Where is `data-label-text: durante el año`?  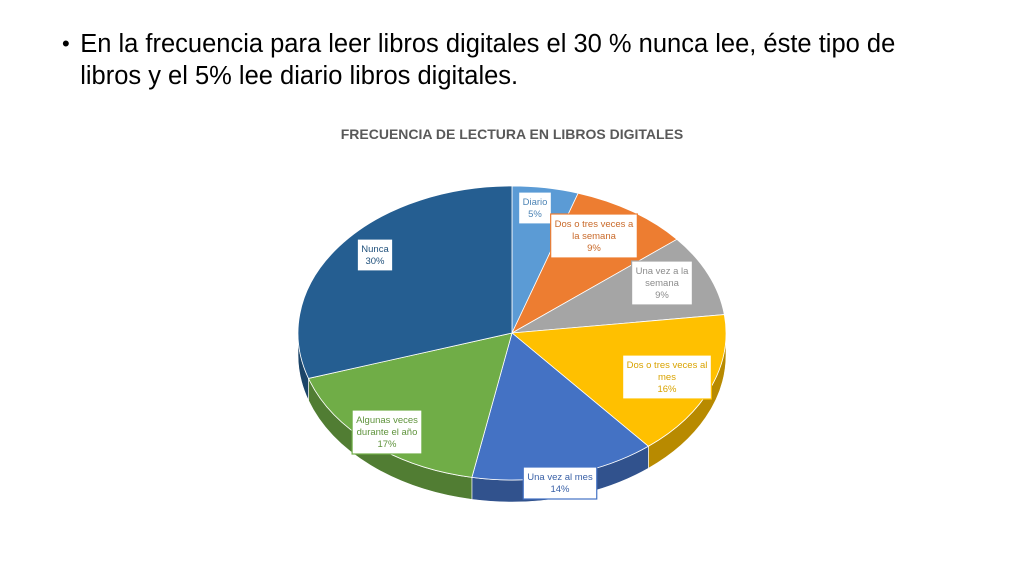 data-label-text: durante el año is located at coordinates (387, 432).